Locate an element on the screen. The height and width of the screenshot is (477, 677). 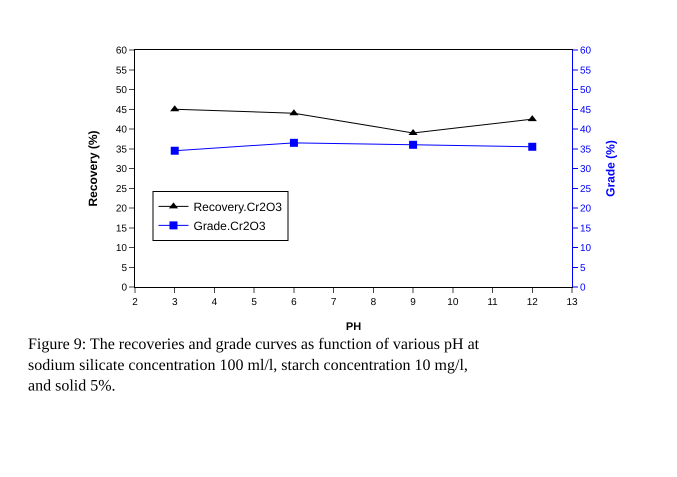
y-tick-label: 0 is located at coordinates (124, 288).